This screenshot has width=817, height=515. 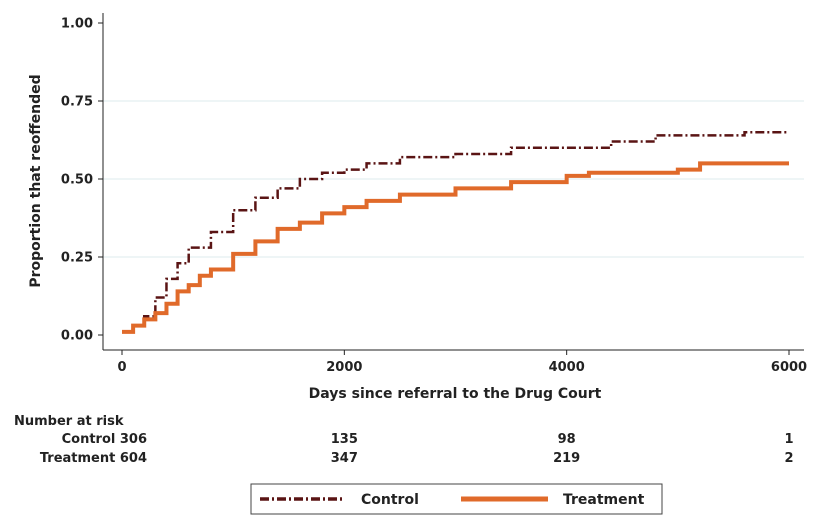 What do you see at coordinates (77, 258) in the screenshot?
I see `y-tick-label: 0.25` at bounding box center [77, 258].